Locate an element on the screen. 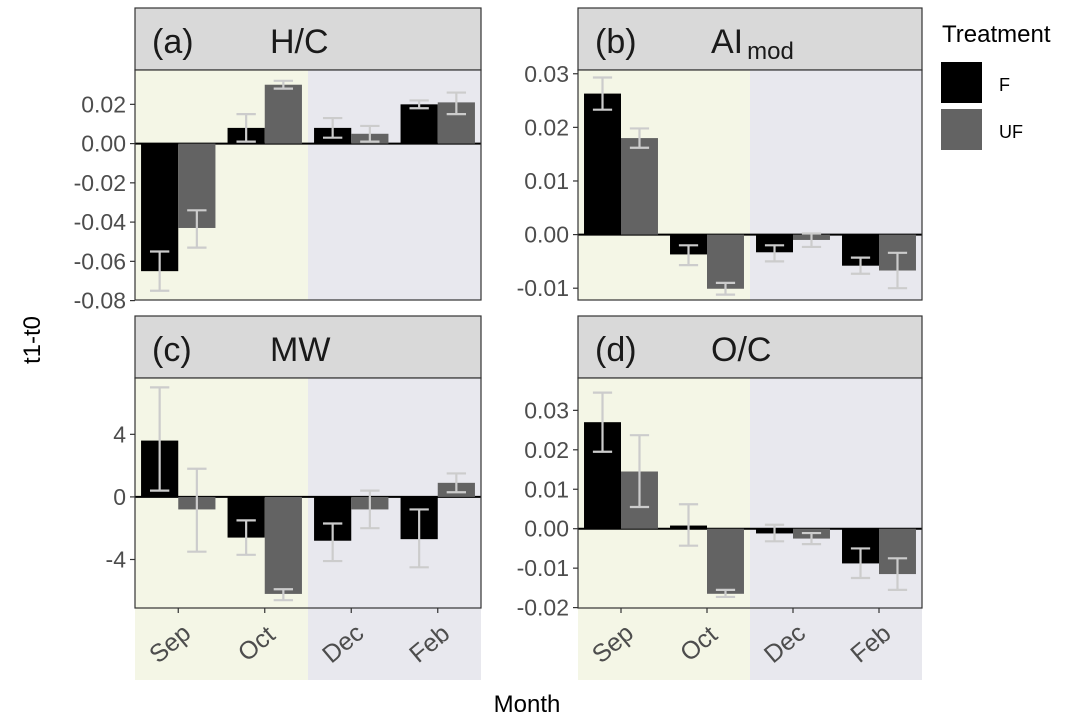  y-tick-label: 4 is located at coordinates (119, 434).